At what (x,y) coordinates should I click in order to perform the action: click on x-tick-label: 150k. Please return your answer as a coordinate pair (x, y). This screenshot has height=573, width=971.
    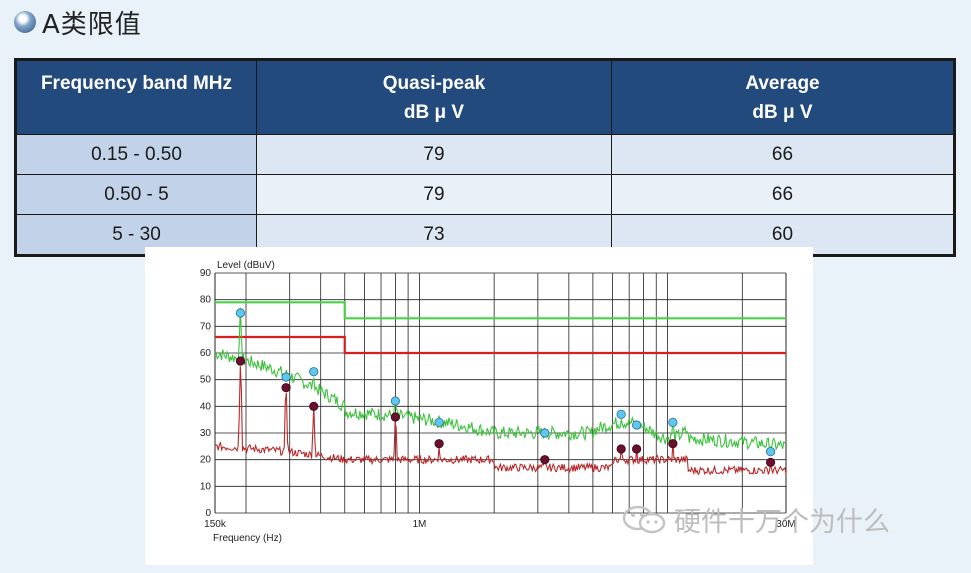
    Looking at the image, I should click on (215, 524).